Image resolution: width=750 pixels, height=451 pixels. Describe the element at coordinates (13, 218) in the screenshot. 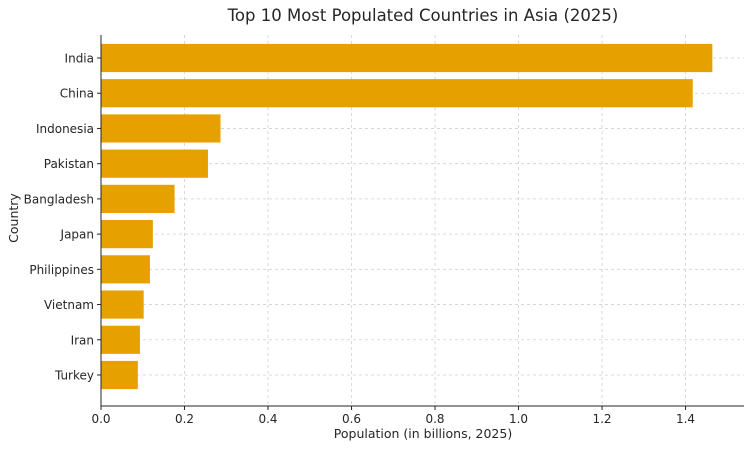

I see `y-axis-label: Country` at that location.